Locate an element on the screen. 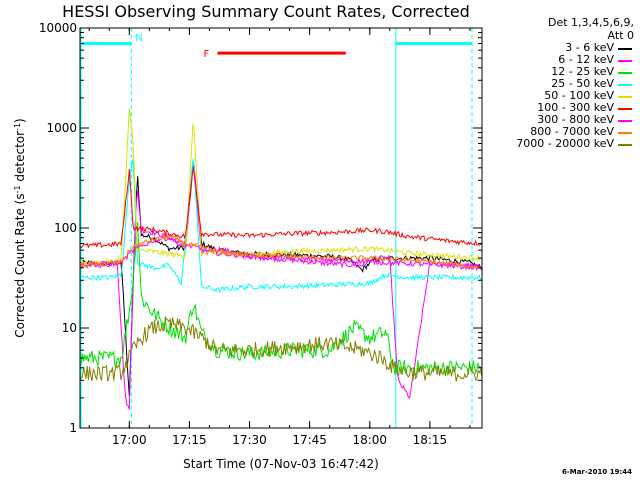 This screenshot has height=480, width=640. x-axis-label: Start Time (07-Nov-03 16:47:42) is located at coordinates (281, 464).